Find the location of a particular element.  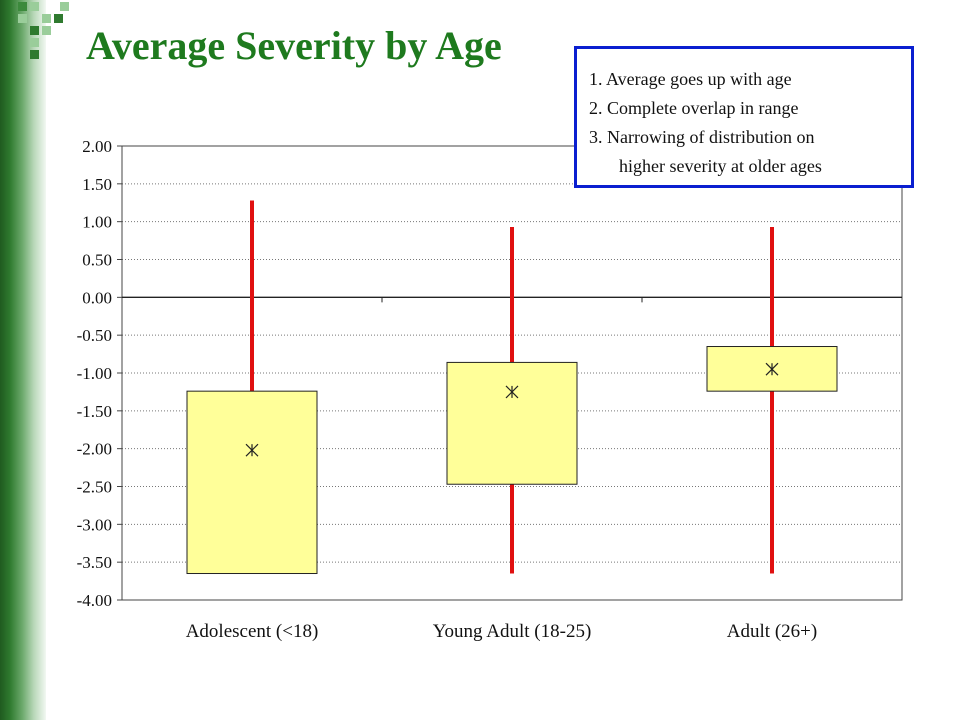

x-category-label: Adult (26+) is located at coordinates (772, 631).